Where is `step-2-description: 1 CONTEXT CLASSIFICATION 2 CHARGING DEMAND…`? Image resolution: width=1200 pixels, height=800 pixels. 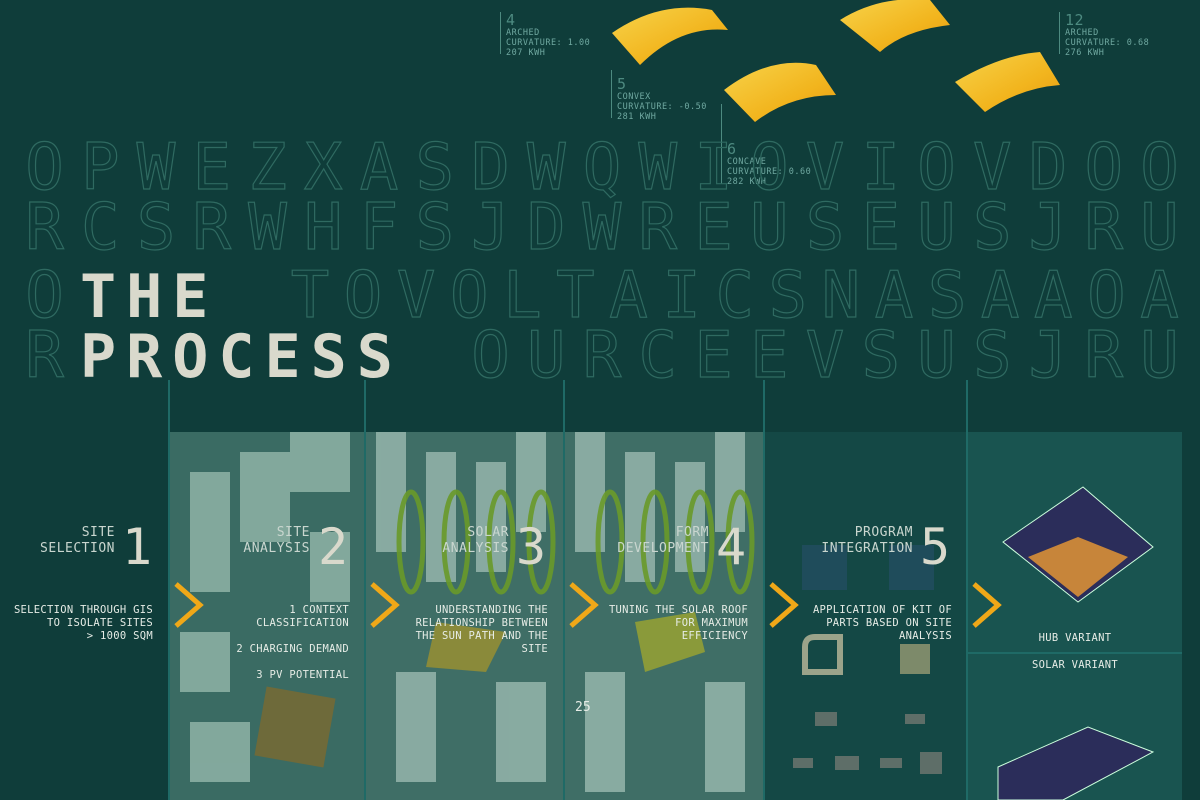
step-2-description: 1 CONTEXT CLASSIFICATION 2 CHARGING DEMAND… is located at coordinates (292, 642).